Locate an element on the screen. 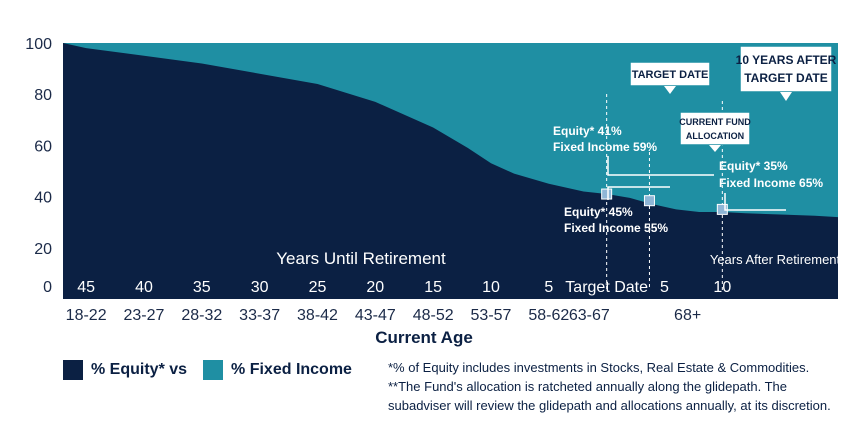 The height and width of the screenshot is (421, 868). svg-text: Equity* 45% is located at coordinates (598, 212).